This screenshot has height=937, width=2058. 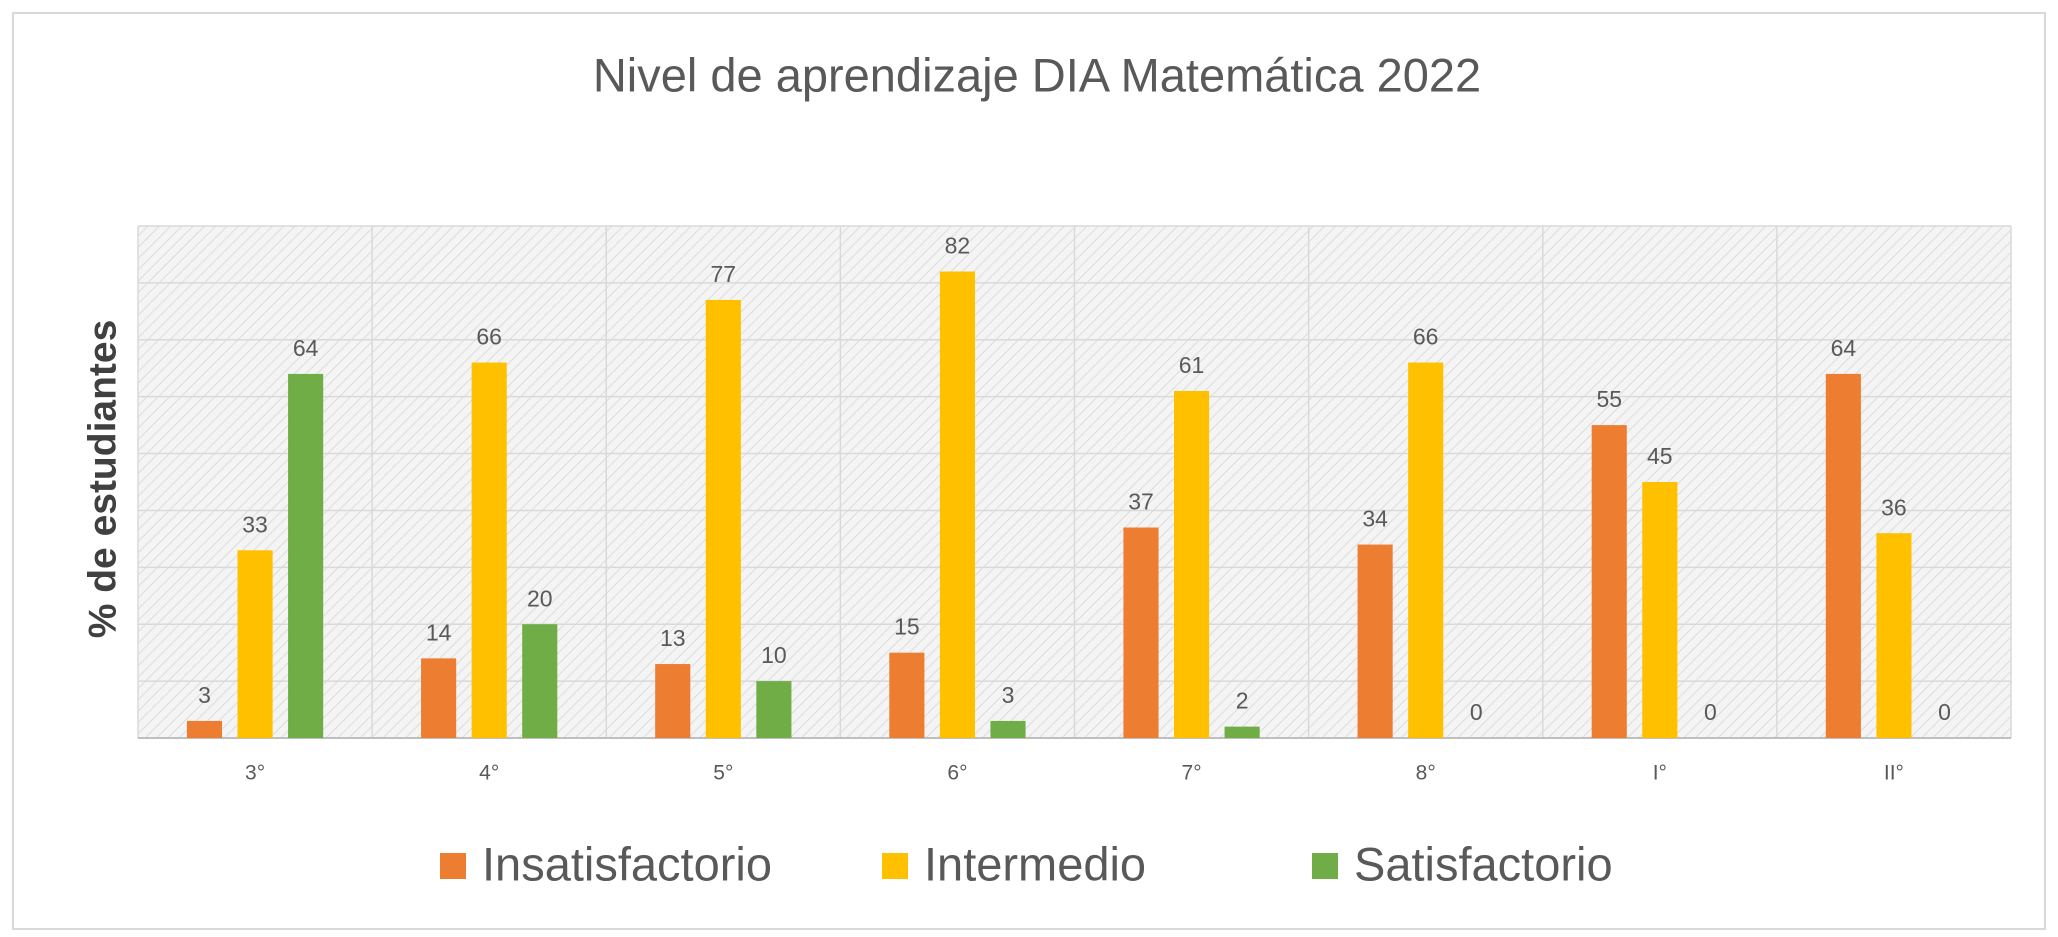 What do you see at coordinates (1660, 456) in the screenshot?
I see `data-label: 45` at bounding box center [1660, 456].